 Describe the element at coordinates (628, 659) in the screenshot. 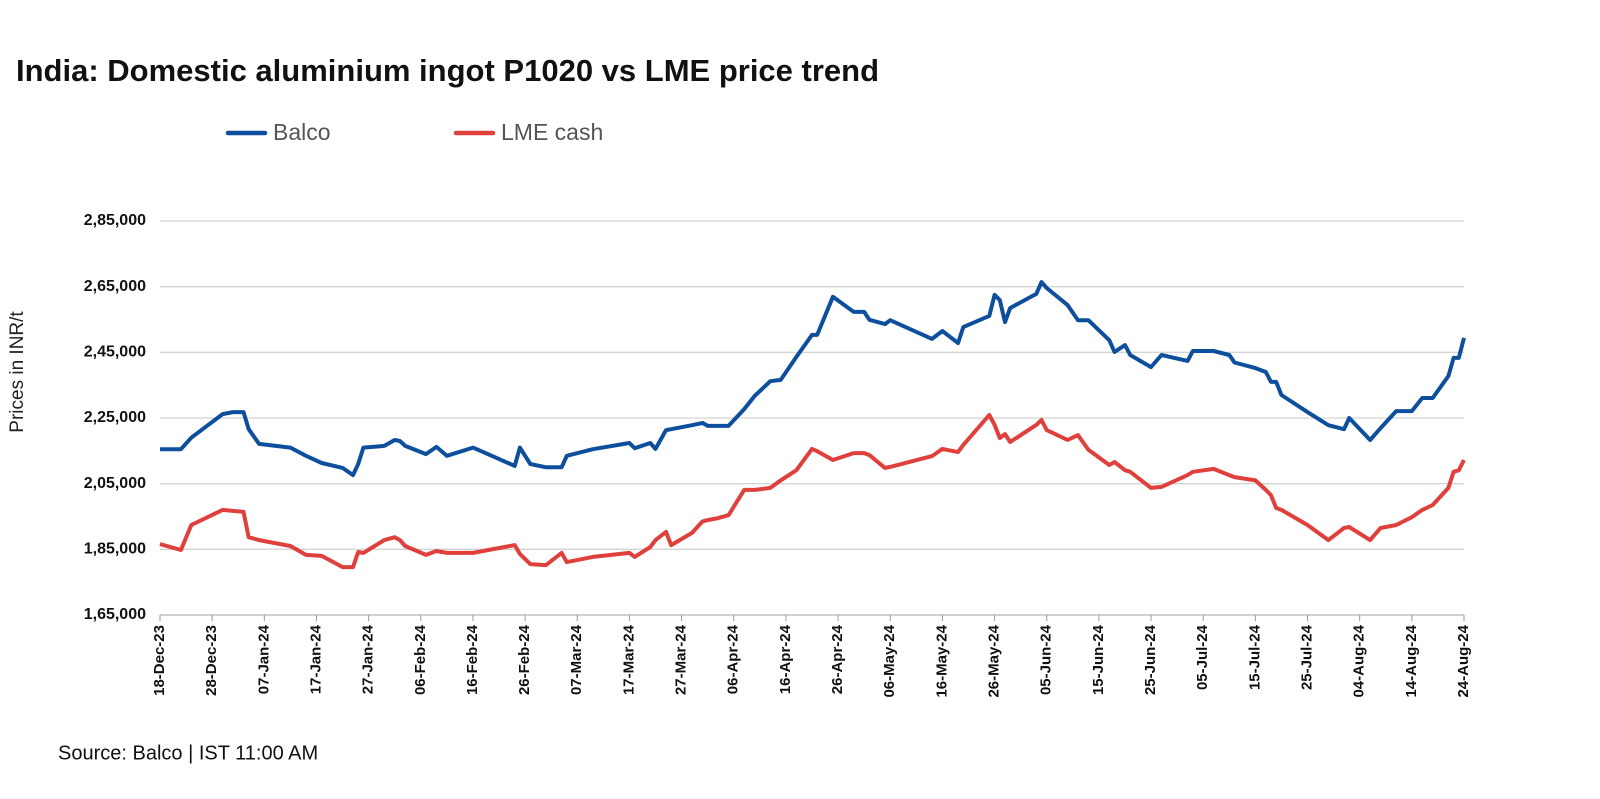

I see `x-tick-label: 17-Mar-24` at that location.